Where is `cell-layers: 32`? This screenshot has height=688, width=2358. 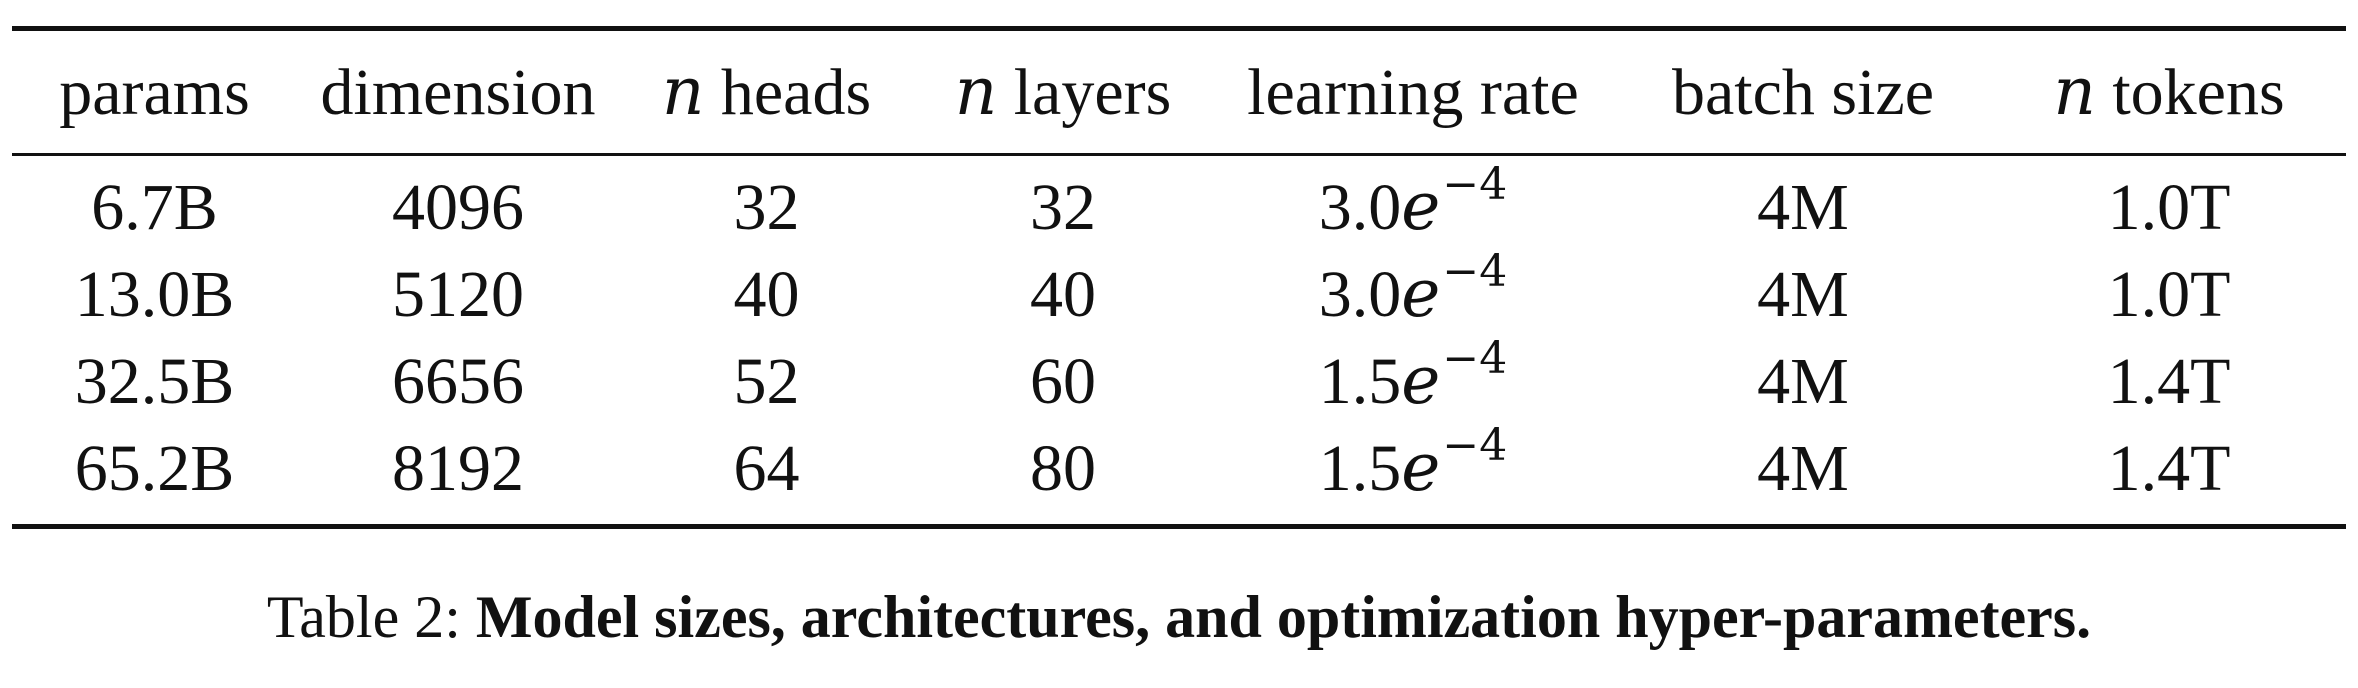 cell-layers: 32 is located at coordinates (1063, 207).